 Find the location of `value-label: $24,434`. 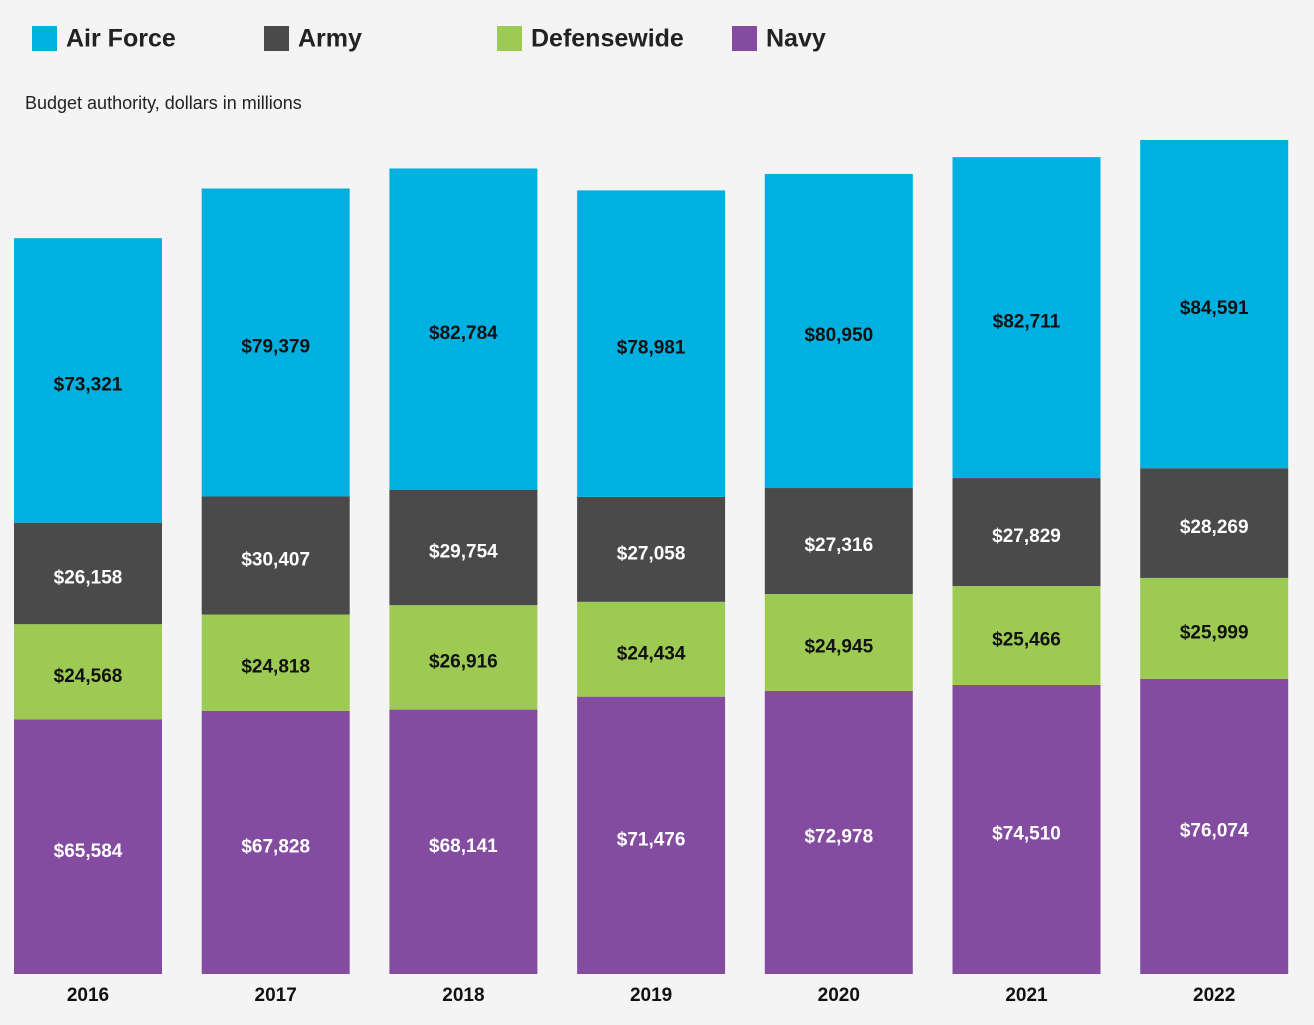

value-label: $24,434 is located at coordinates (651, 653).